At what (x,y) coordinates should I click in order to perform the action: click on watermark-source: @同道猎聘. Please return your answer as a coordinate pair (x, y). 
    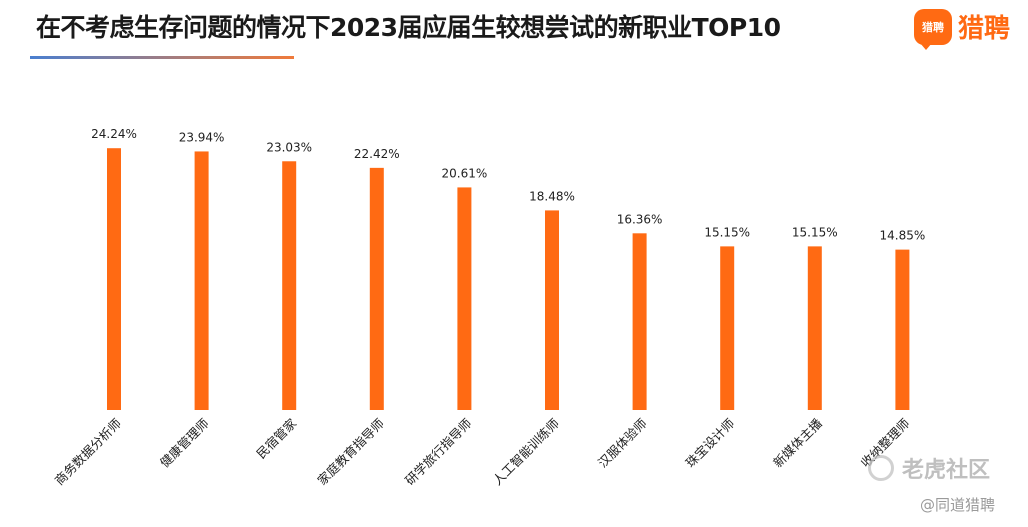
    Looking at the image, I should click on (958, 505).